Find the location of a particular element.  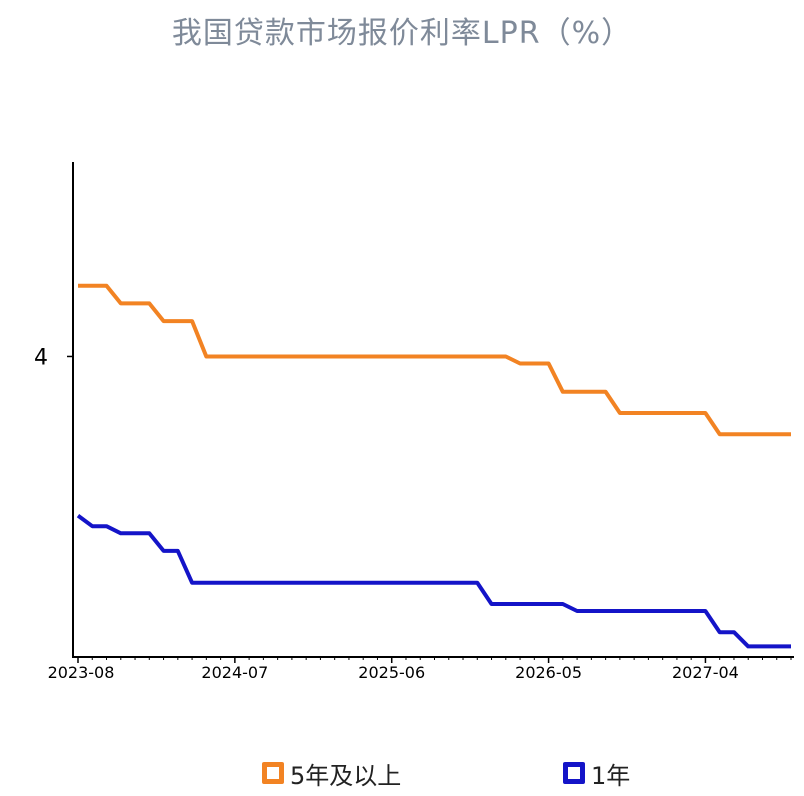

legend-label-1y: 1年 is located at coordinates (611, 775).